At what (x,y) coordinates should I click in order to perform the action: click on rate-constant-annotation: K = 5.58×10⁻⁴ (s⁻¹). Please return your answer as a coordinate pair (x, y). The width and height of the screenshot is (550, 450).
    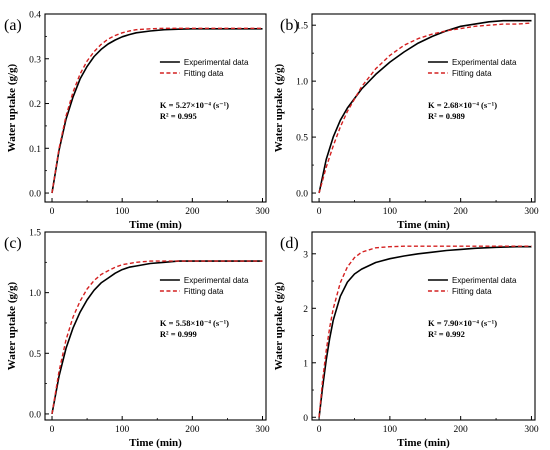
    Looking at the image, I should click on (194, 323).